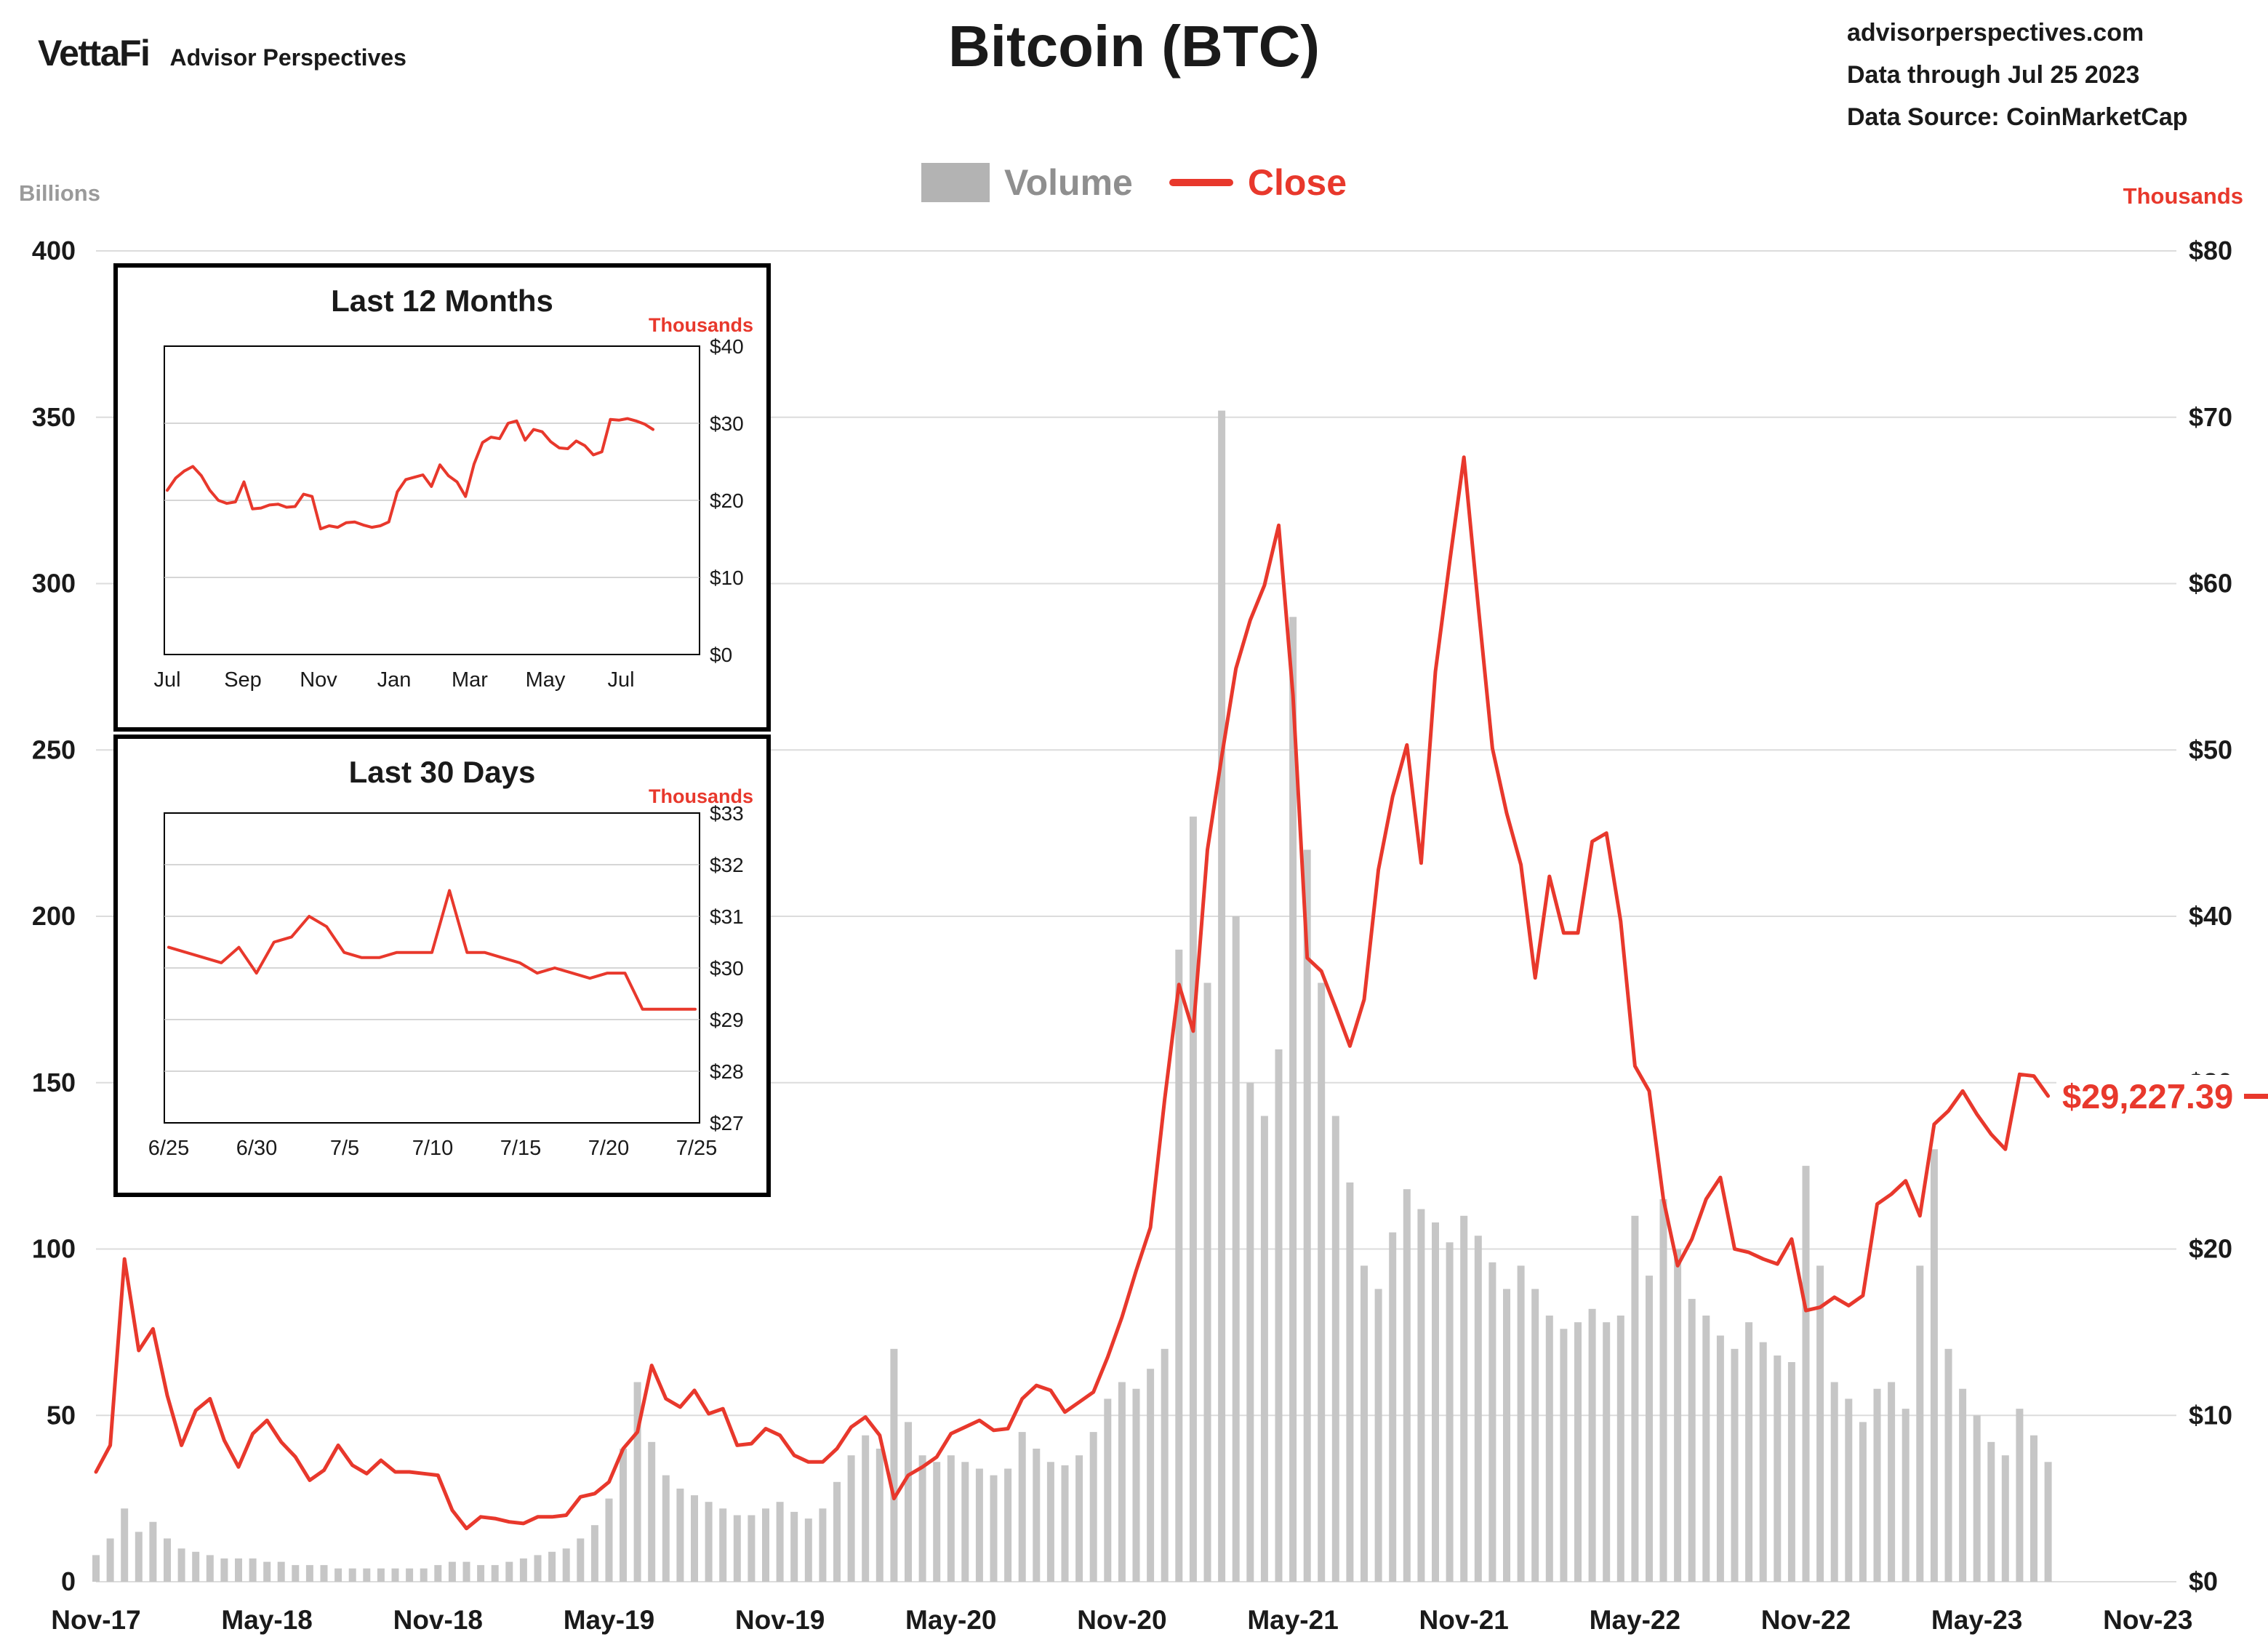 The image size is (2268, 1645). I want to click on left-axis-tick: 300, so click(54, 584).